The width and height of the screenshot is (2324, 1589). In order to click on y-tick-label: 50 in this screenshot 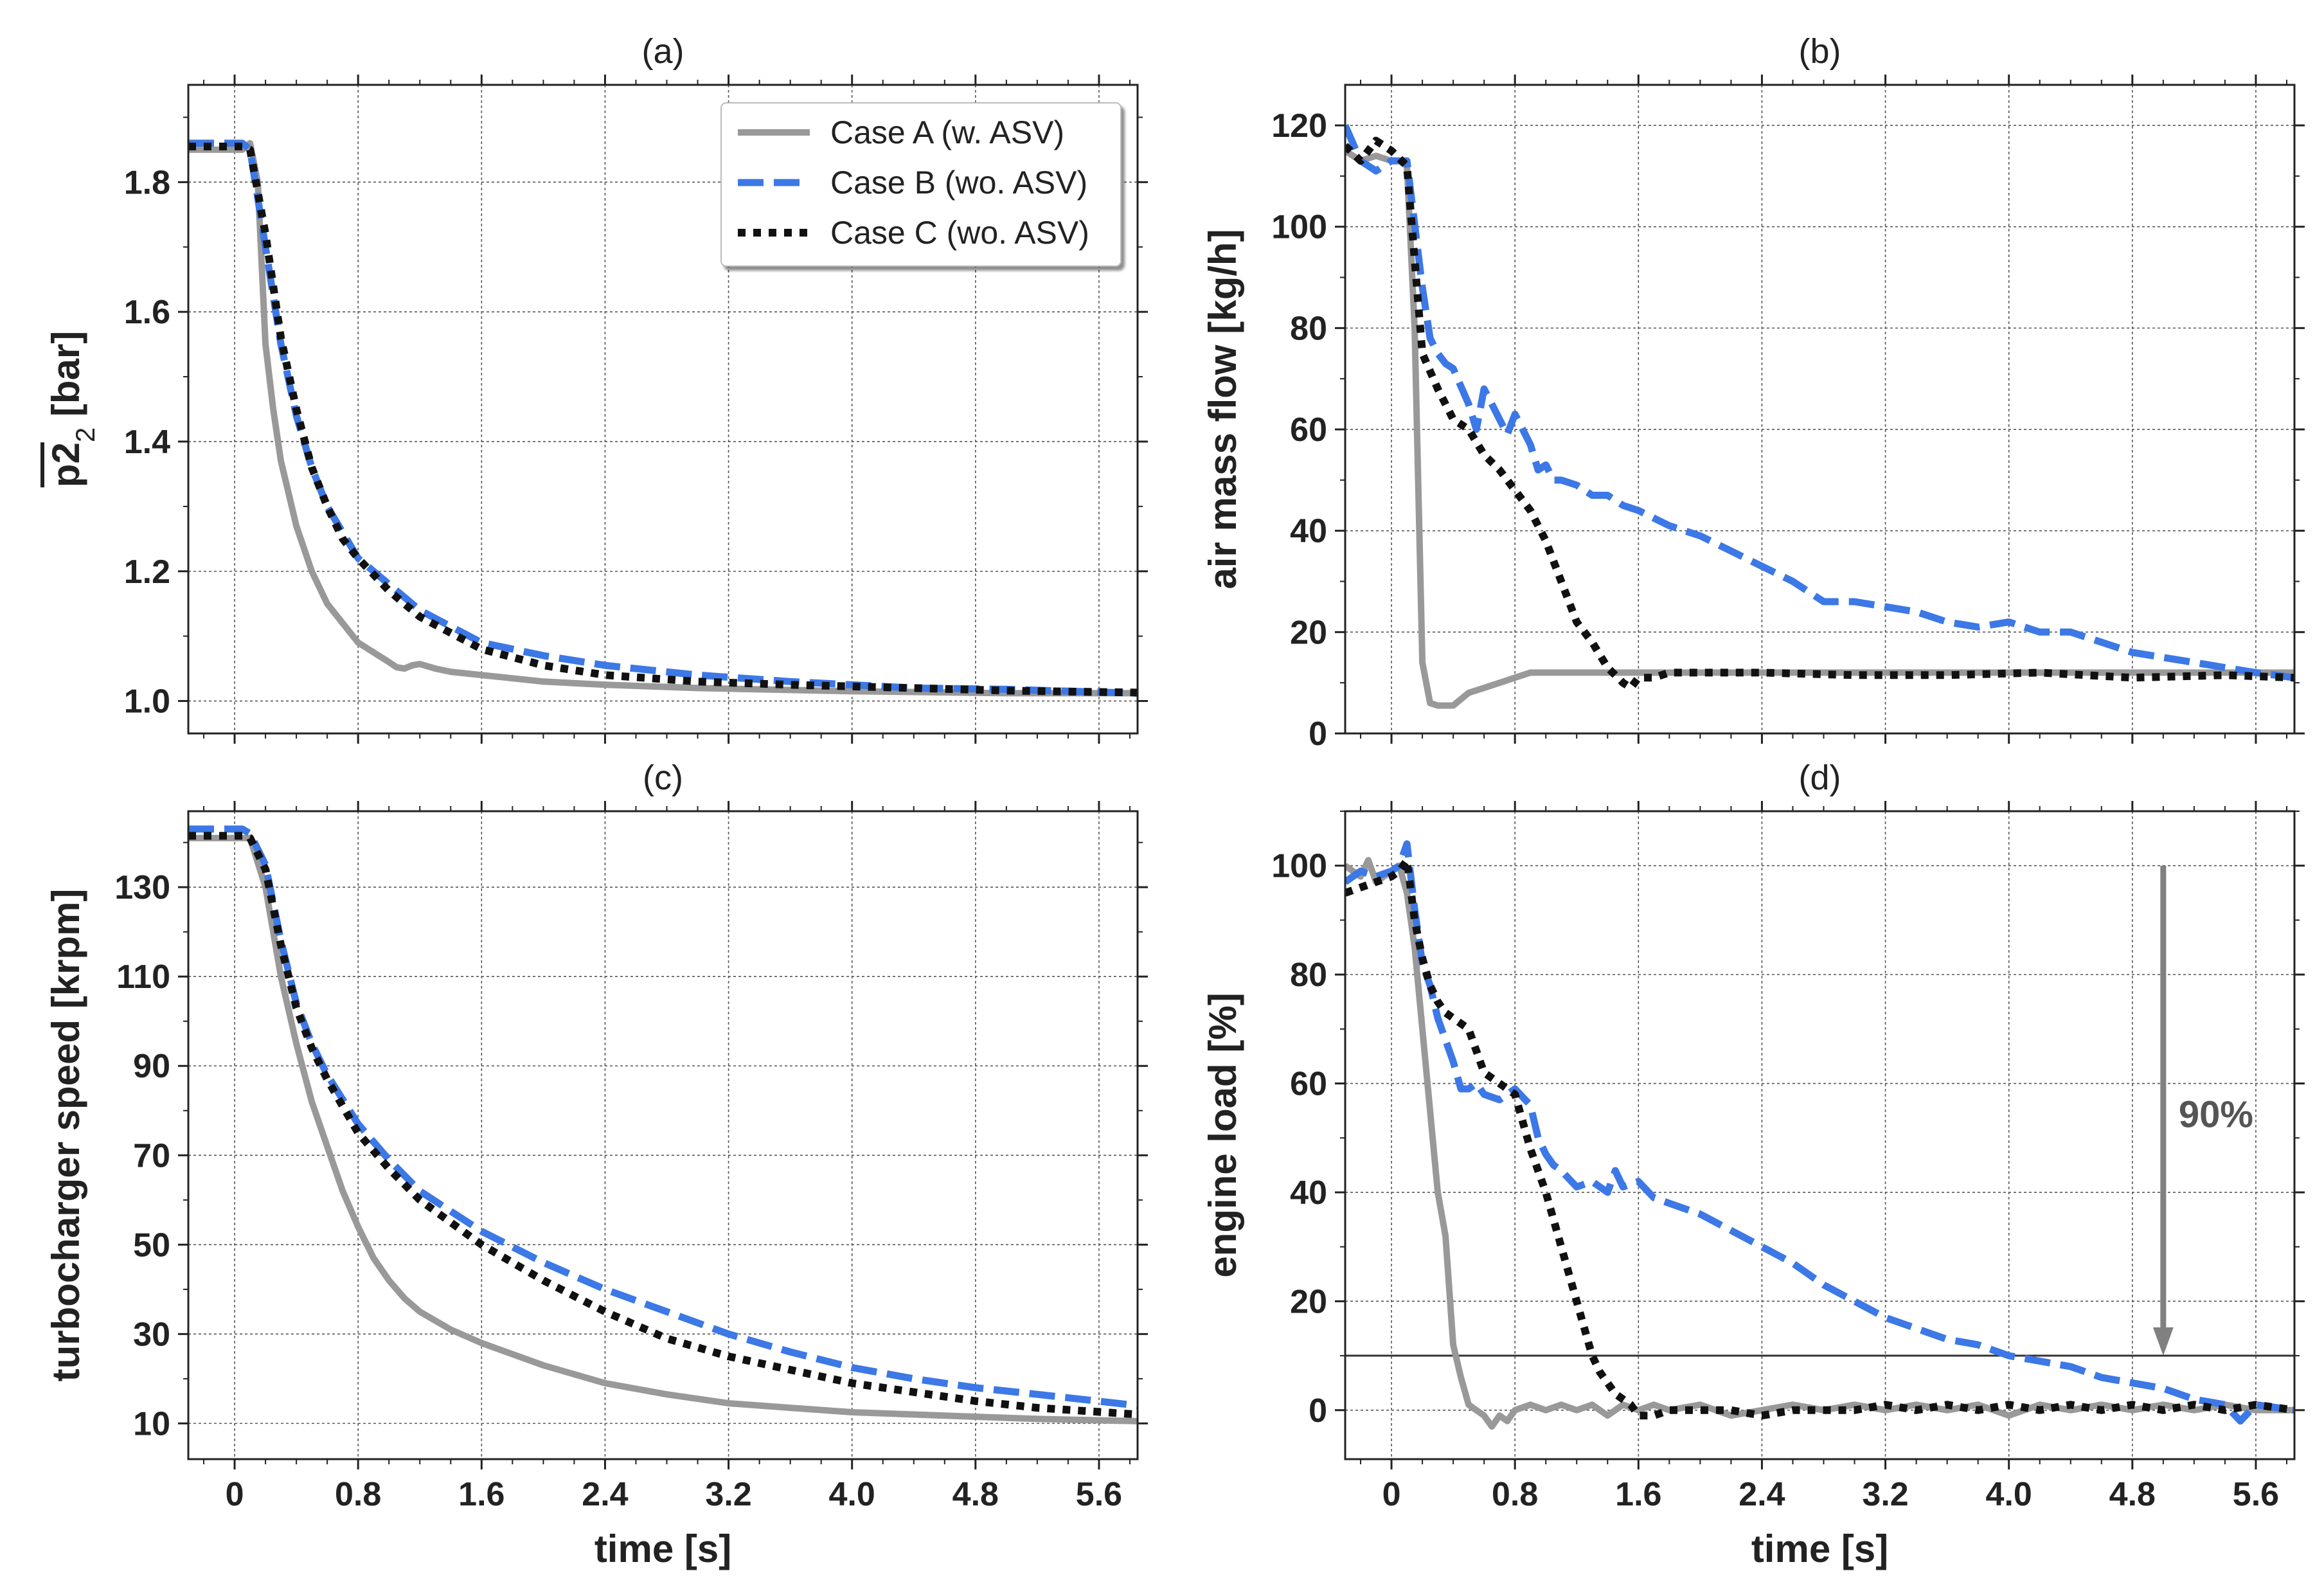, I will do `click(151, 1245)`.